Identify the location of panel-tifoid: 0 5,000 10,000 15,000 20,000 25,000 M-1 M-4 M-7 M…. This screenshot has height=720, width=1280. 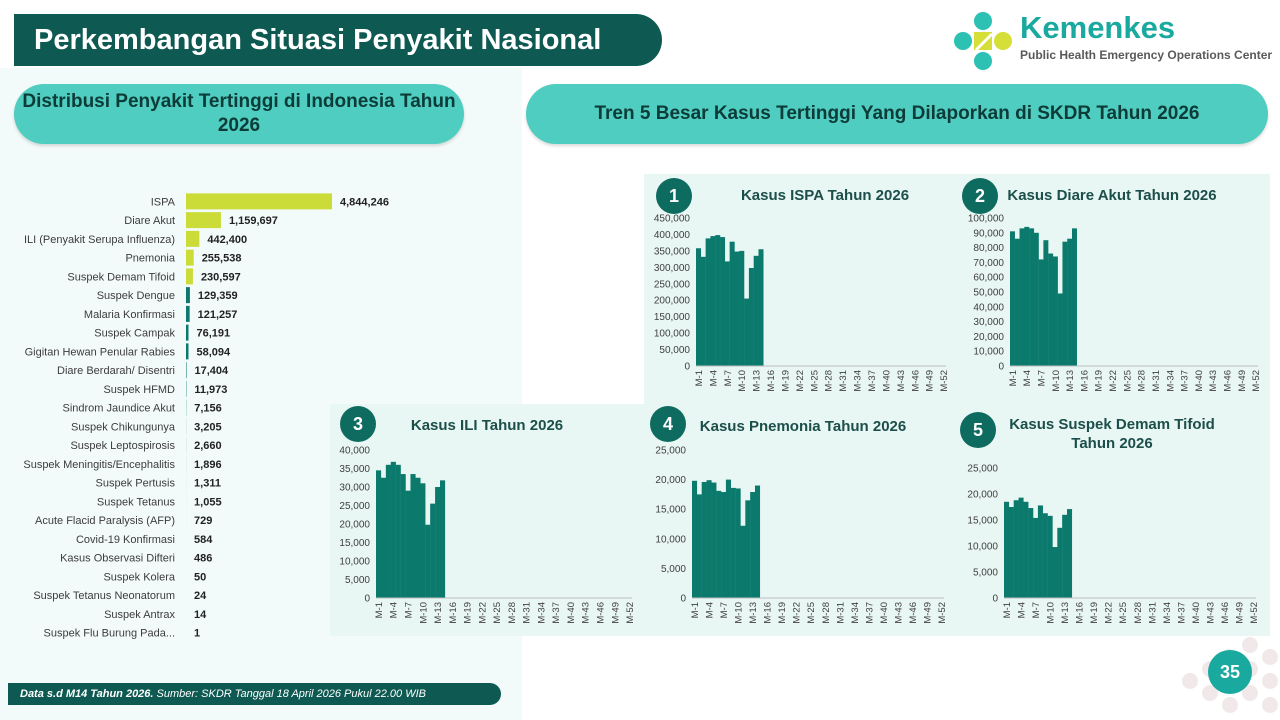
(1113, 520).